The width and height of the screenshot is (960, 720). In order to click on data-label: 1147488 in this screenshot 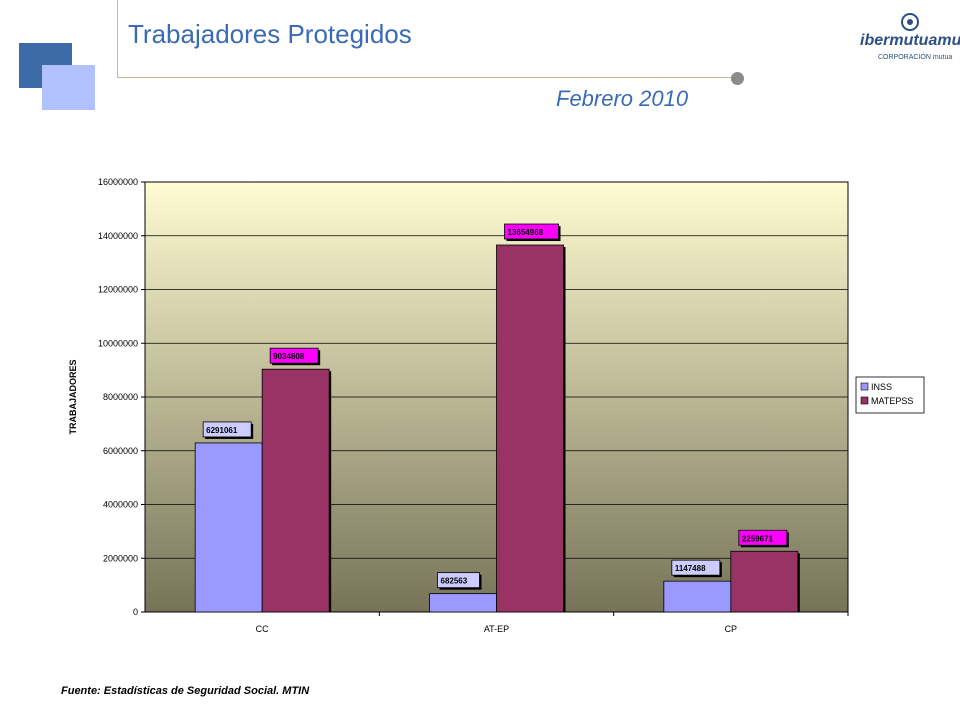, I will do `click(690, 568)`.